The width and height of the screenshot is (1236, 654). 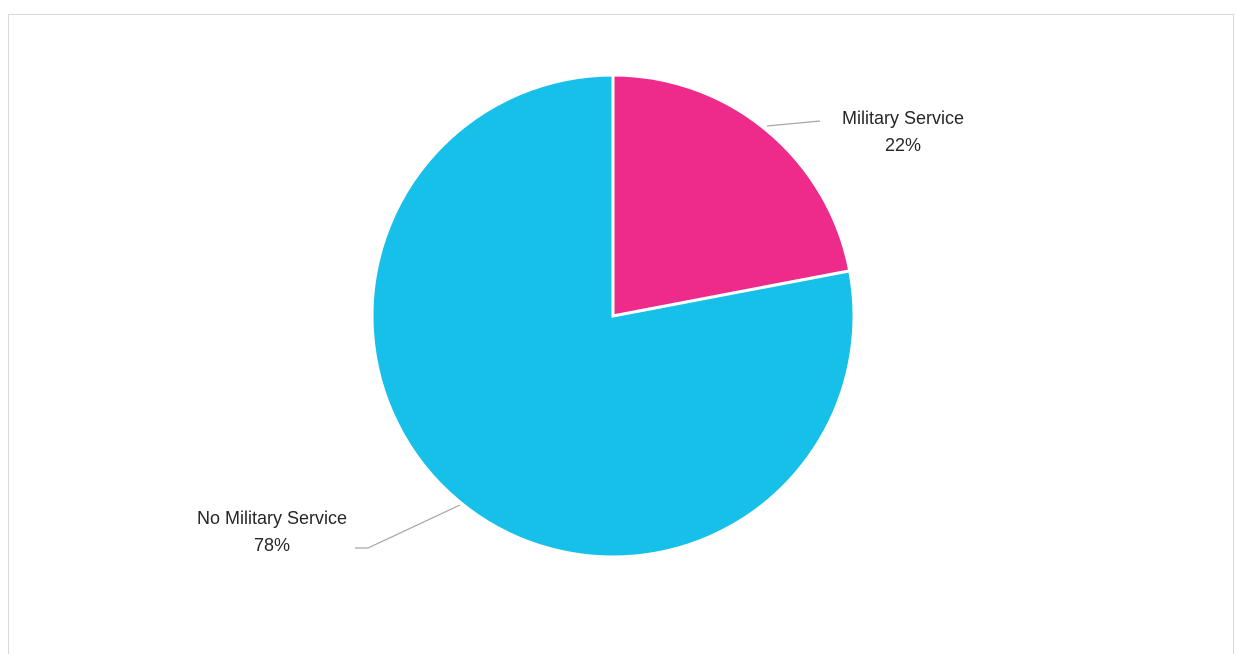 I want to click on slice-label-no-military-service: No Military Service, so click(x=272, y=518).